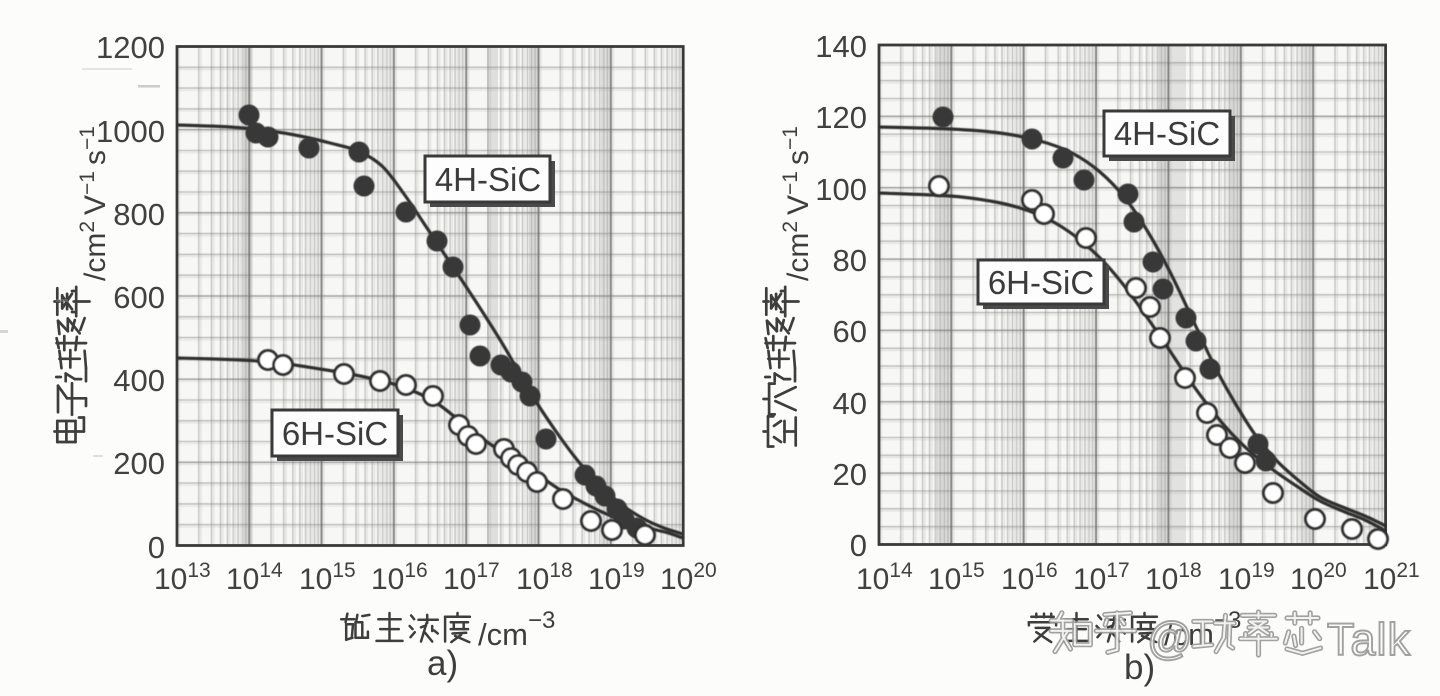 This screenshot has height=696, width=1440. What do you see at coordinates (850, 403) in the screenshot?
I see `svg-text: 40` at bounding box center [850, 403].